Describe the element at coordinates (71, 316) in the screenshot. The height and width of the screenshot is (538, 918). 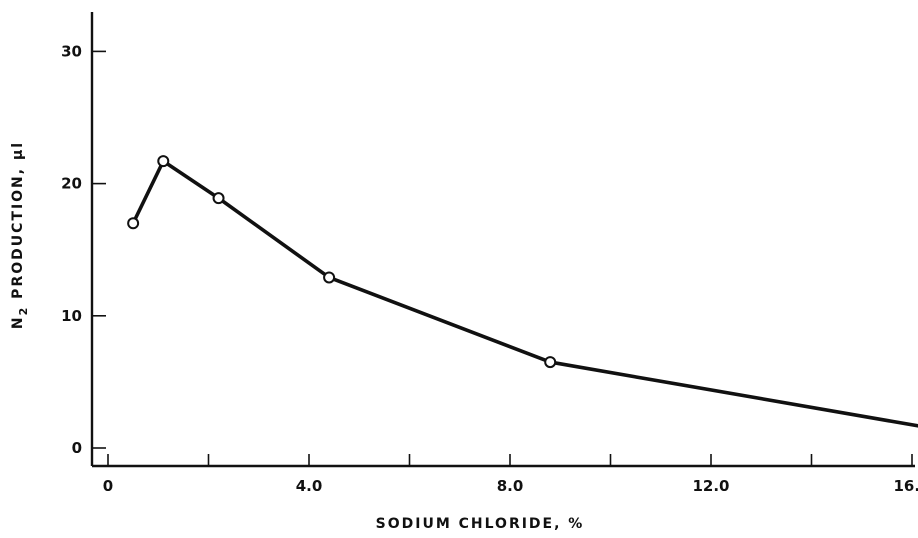
I see `y-tick-label: 10` at that location.